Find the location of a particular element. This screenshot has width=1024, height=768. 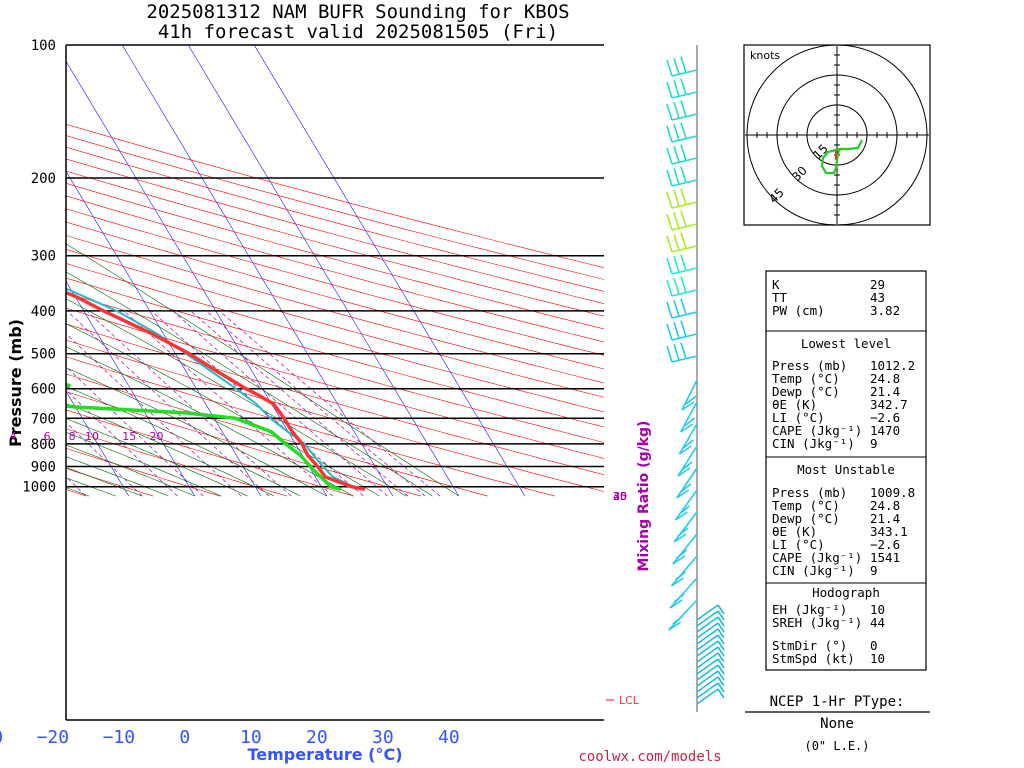

index-value: 9 is located at coordinates (874, 443).